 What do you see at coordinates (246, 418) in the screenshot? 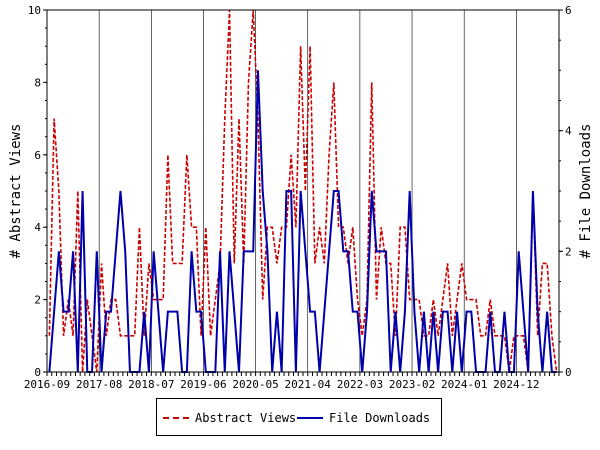
I see `legend-label-abstract-views: Abstract Views` at bounding box center [246, 418].